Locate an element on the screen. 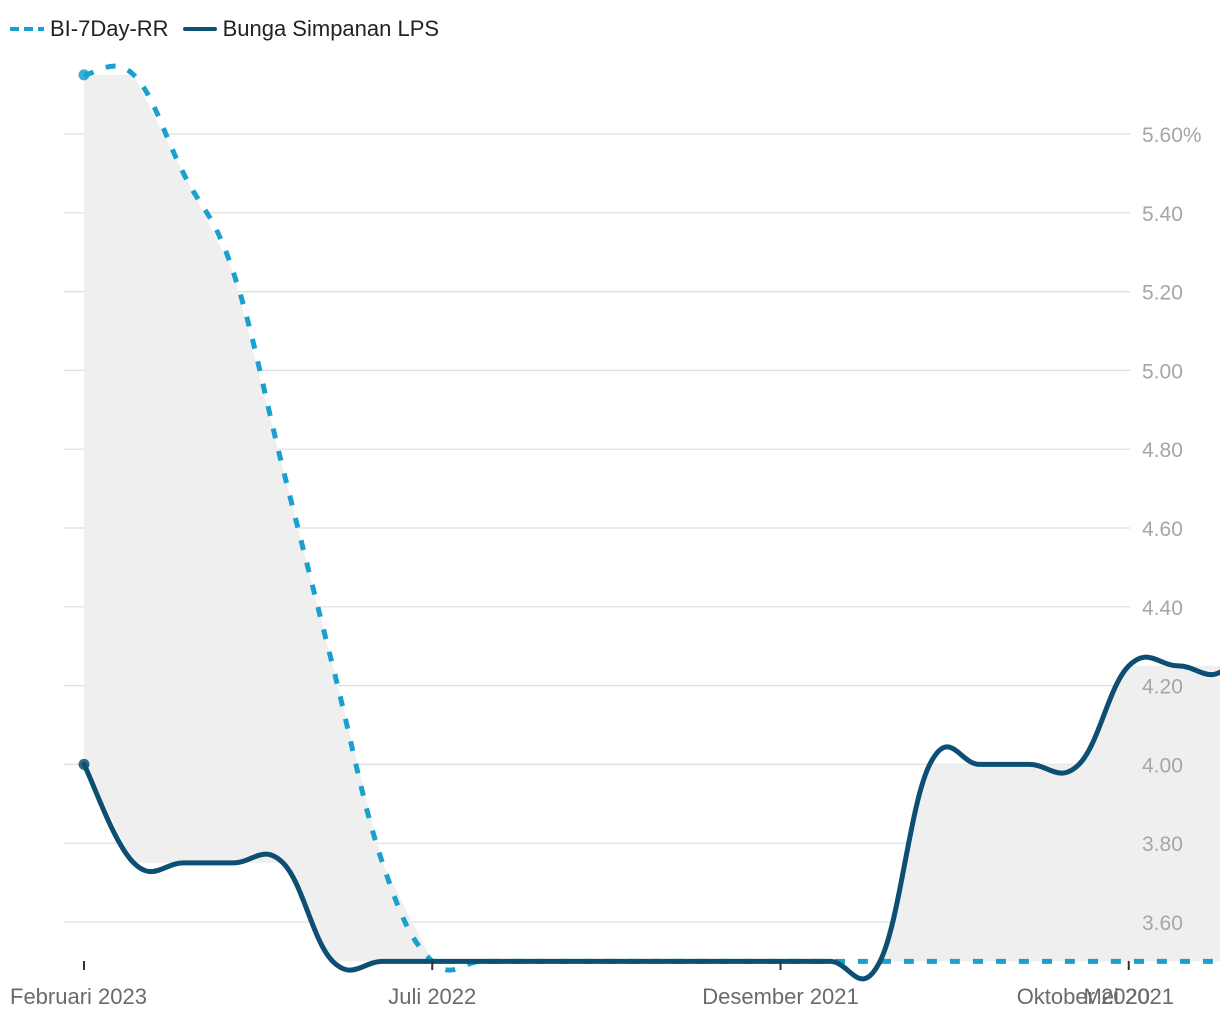 The image size is (1220, 1020). x-tick-label: Desember 2021 is located at coordinates (780, 996).